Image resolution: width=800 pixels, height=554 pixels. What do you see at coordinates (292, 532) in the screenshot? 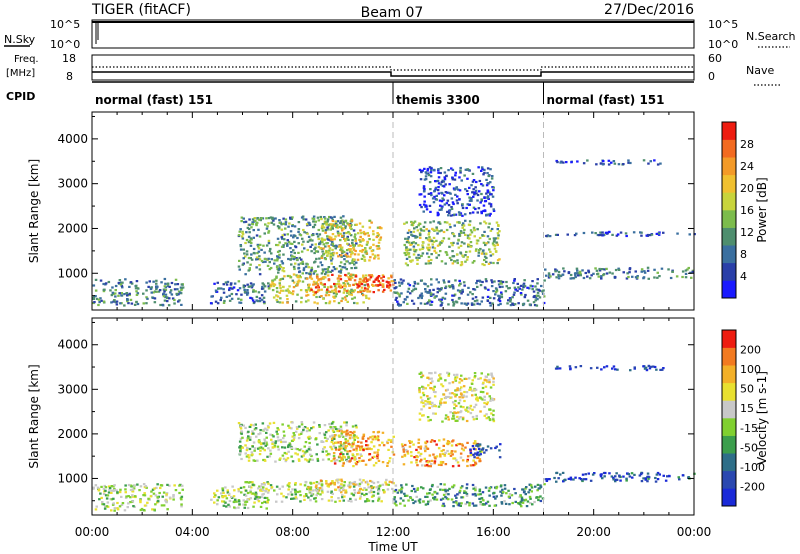
I see `x-tick-label: 08:00` at bounding box center [292, 532].